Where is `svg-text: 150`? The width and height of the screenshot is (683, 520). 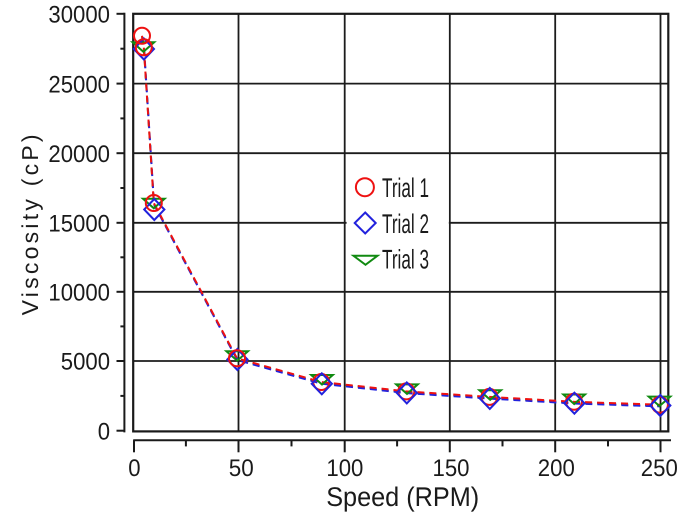 svg-text: 150 is located at coordinates (451, 468).